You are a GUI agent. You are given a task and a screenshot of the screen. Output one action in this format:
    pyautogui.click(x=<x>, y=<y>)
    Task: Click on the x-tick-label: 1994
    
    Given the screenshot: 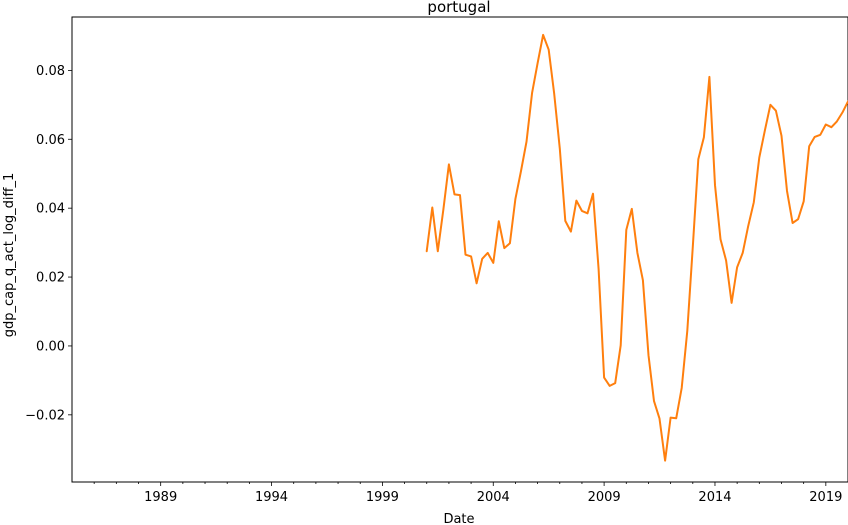 What is the action you would take?
    pyautogui.click(x=271, y=497)
    